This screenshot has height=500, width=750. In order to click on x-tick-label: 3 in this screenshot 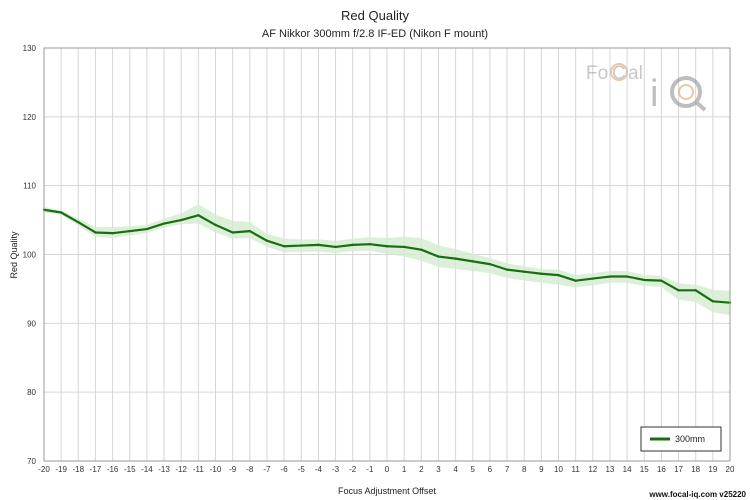, I will do `click(438, 469)`.